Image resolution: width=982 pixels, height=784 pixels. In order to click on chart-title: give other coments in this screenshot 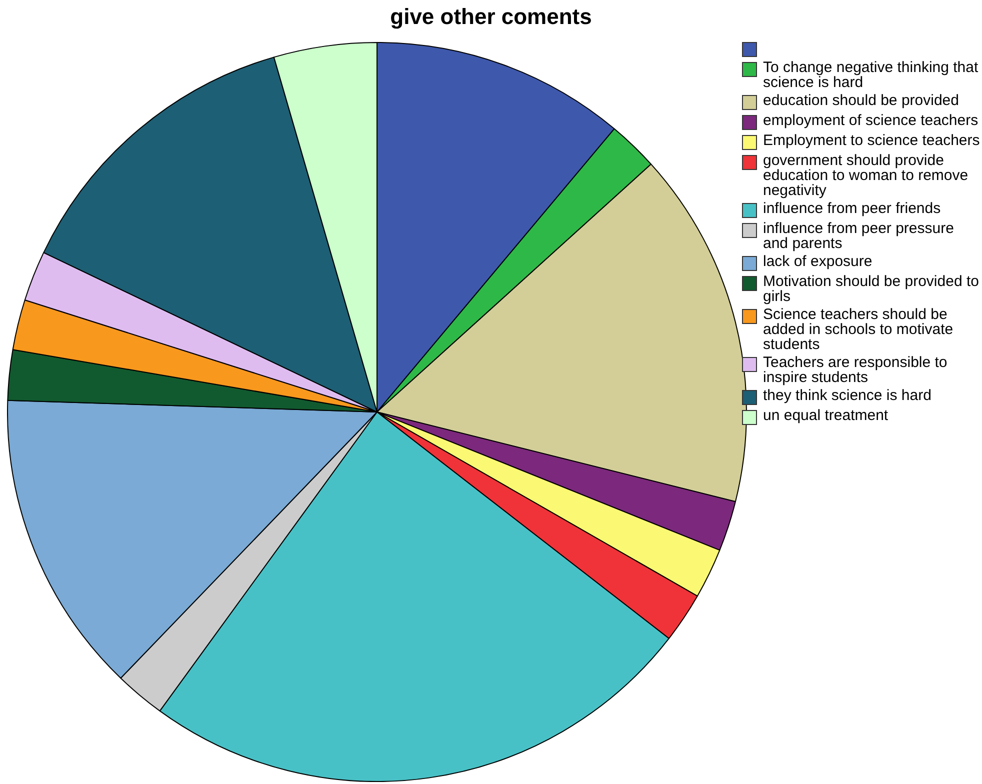, I will do `click(491, 17)`.